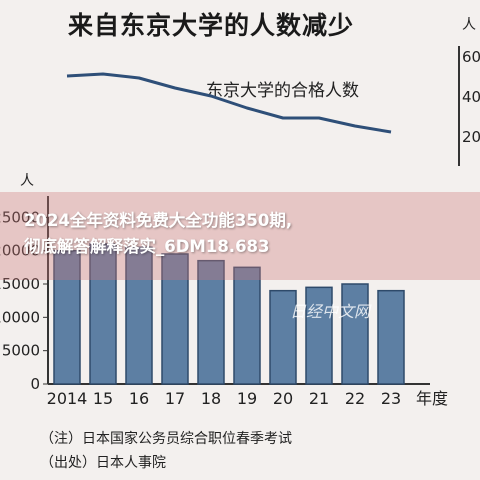  What do you see at coordinates (330, 311) in the screenshot?
I see `logo-text: 日经中文网` at bounding box center [330, 311].